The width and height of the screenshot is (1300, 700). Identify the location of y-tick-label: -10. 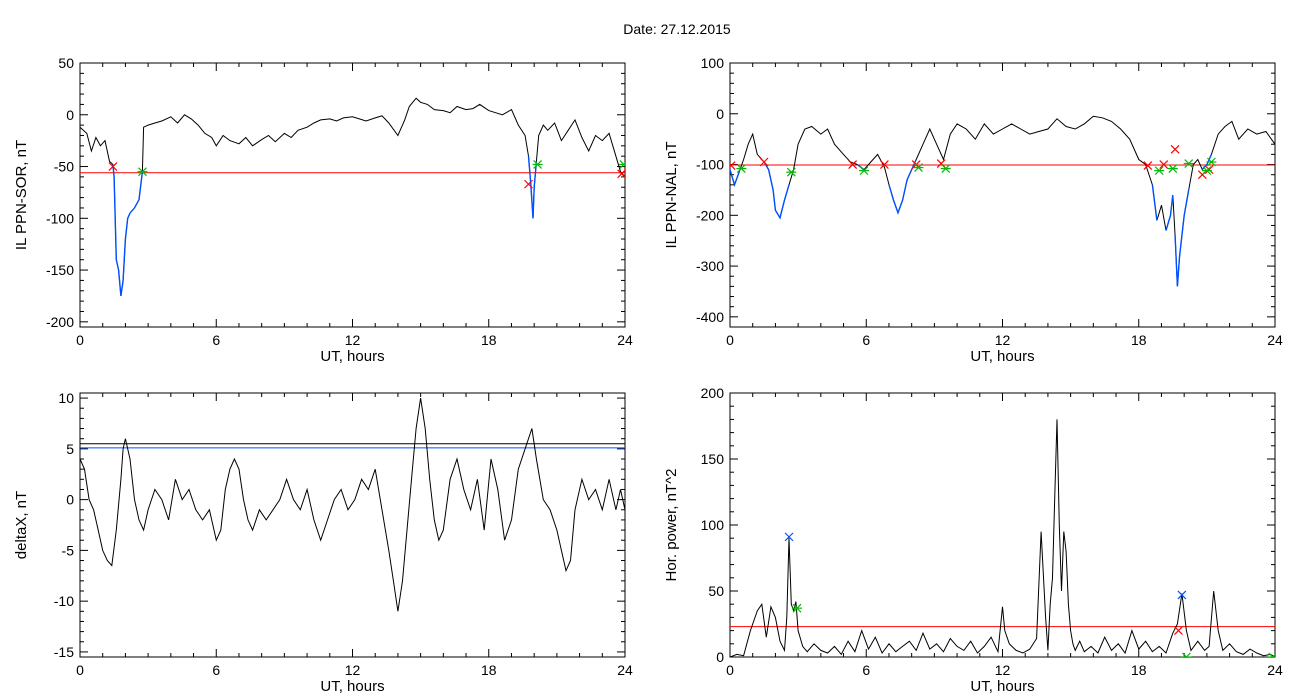
(64, 601).